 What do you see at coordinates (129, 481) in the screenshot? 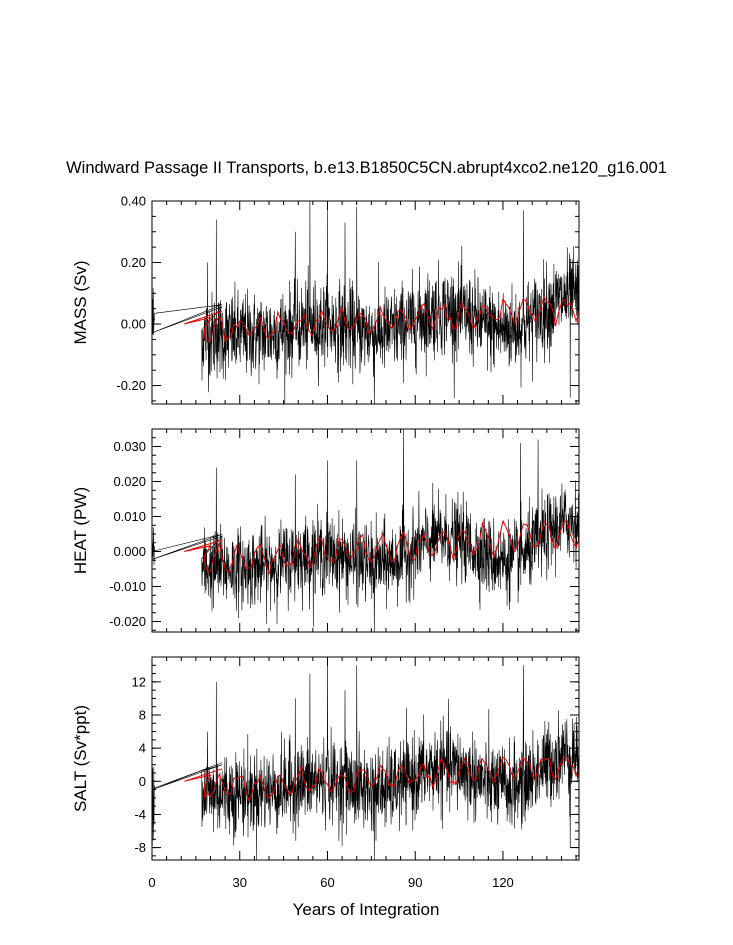
I see `y-tick-label: 0.020` at bounding box center [129, 481].